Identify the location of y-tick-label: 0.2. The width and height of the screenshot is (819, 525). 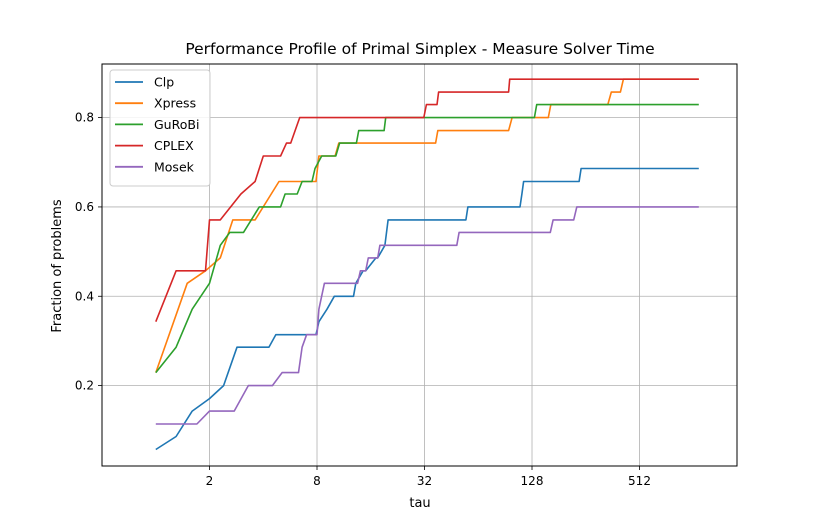
(84, 386).